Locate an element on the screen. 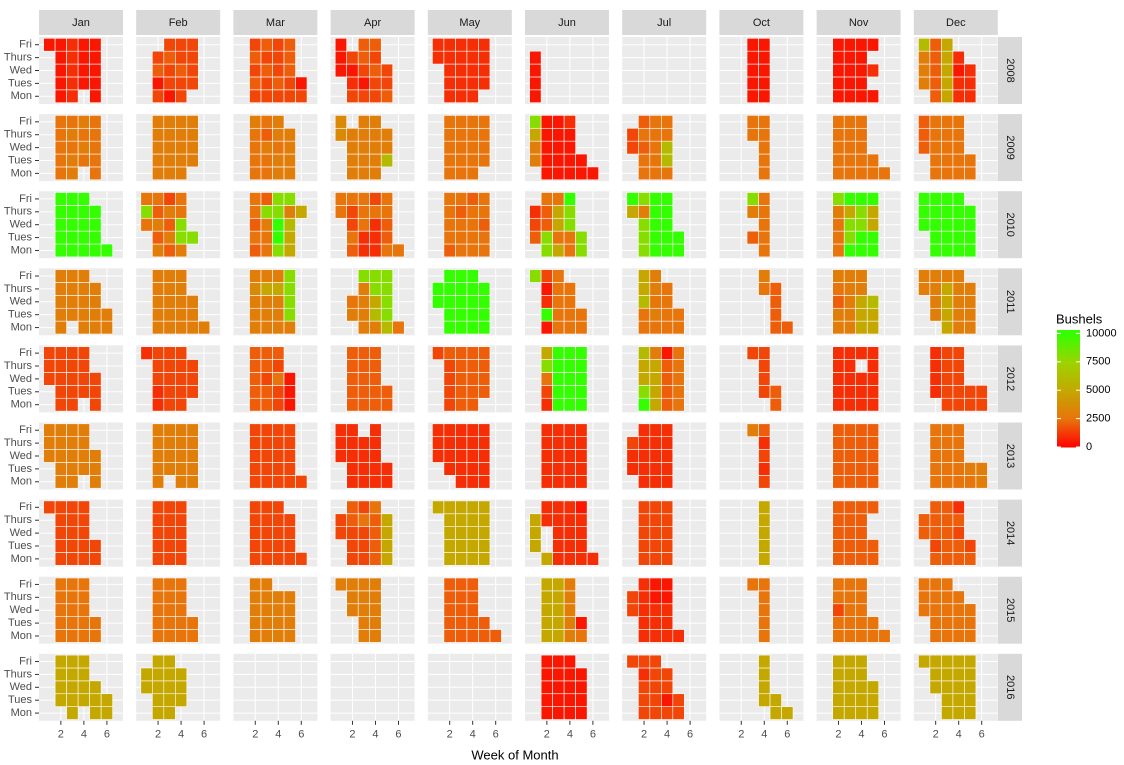 This screenshot has width=1124, height=765. x-tick-label: 4 is located at coordinates (570, 735).